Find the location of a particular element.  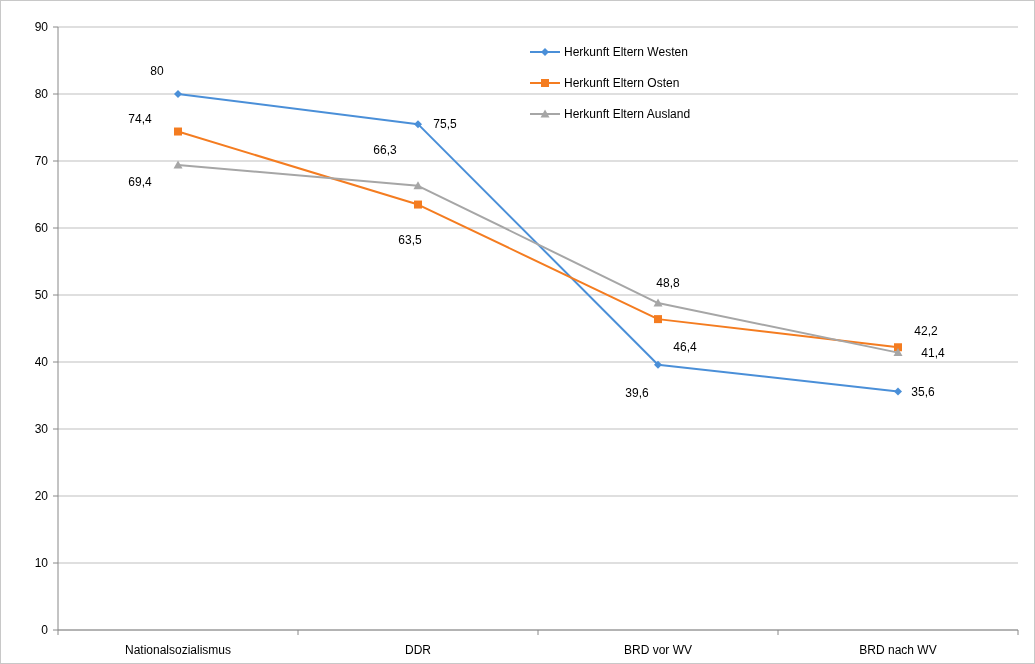

data-label: 80 is located at coordinates (157, 71).